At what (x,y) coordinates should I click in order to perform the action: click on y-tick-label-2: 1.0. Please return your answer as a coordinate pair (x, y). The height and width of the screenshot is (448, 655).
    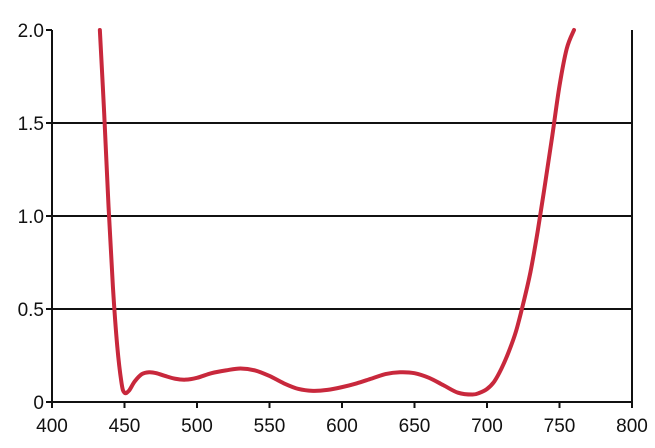
    Looking at the image, I should click on (31, 217).